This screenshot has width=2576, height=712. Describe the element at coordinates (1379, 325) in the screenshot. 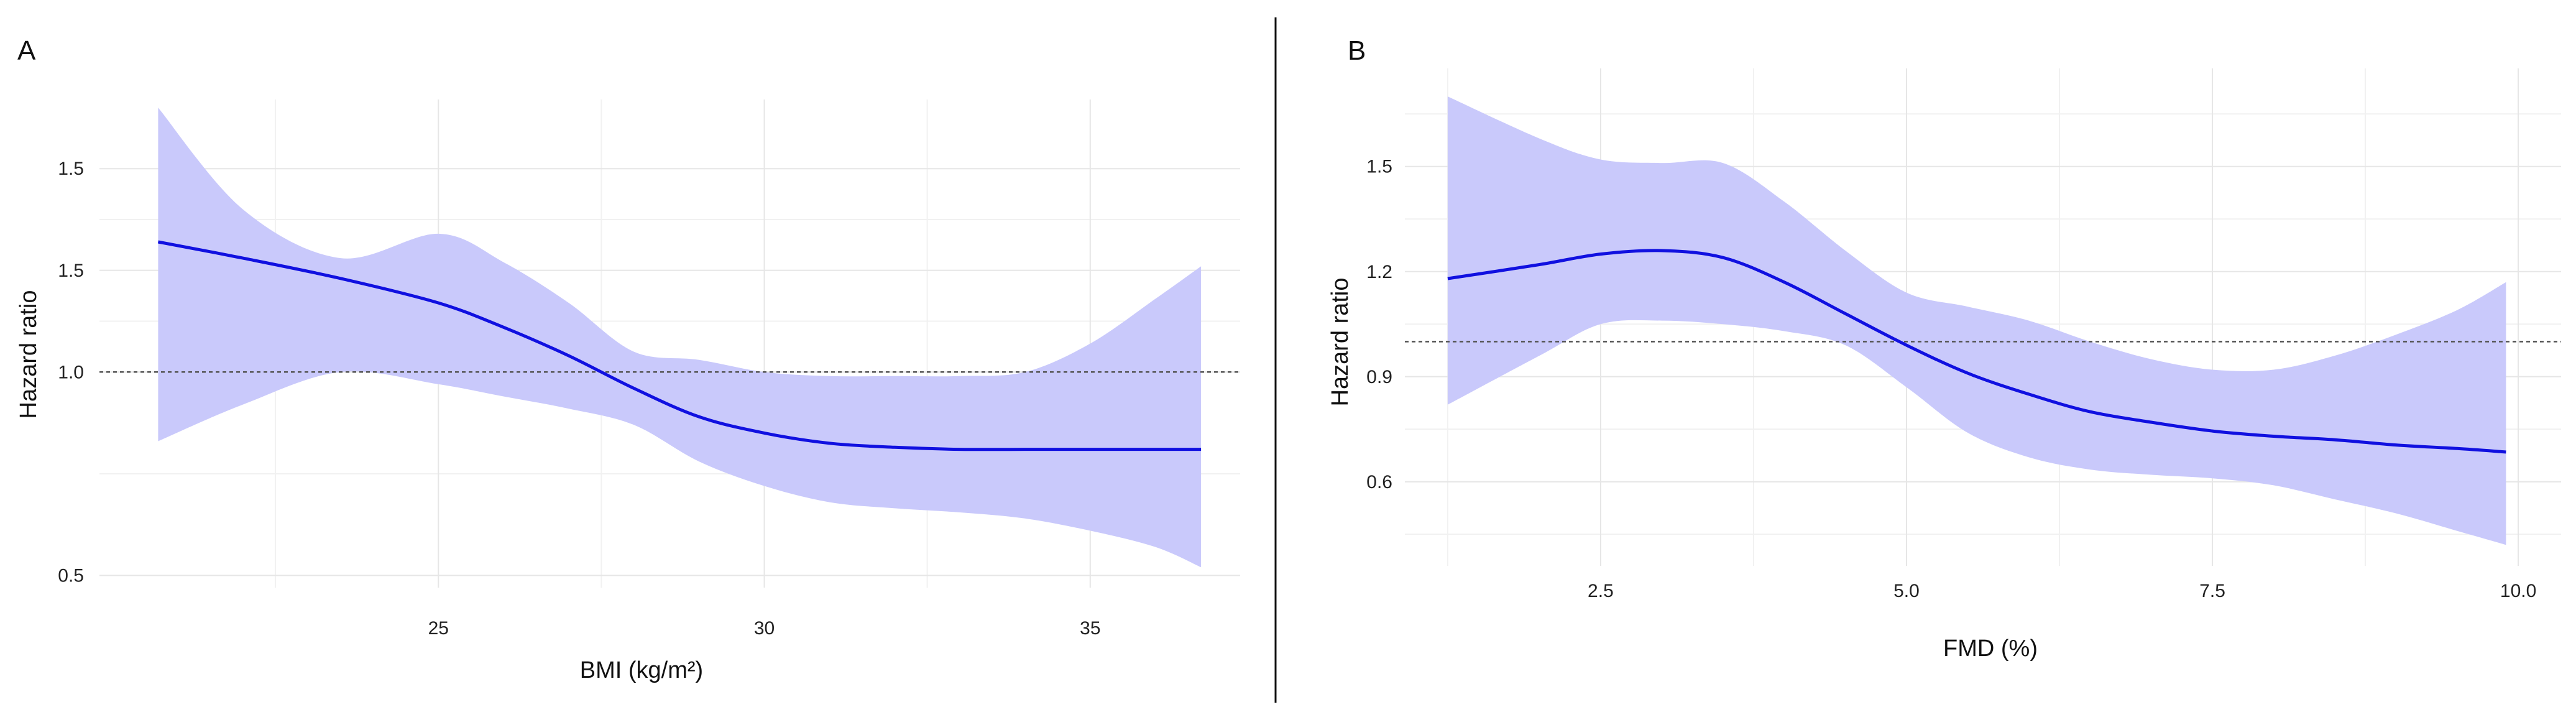

I see `y-ticks-b: 0.6 0.9 1.2 1.5` at that location.